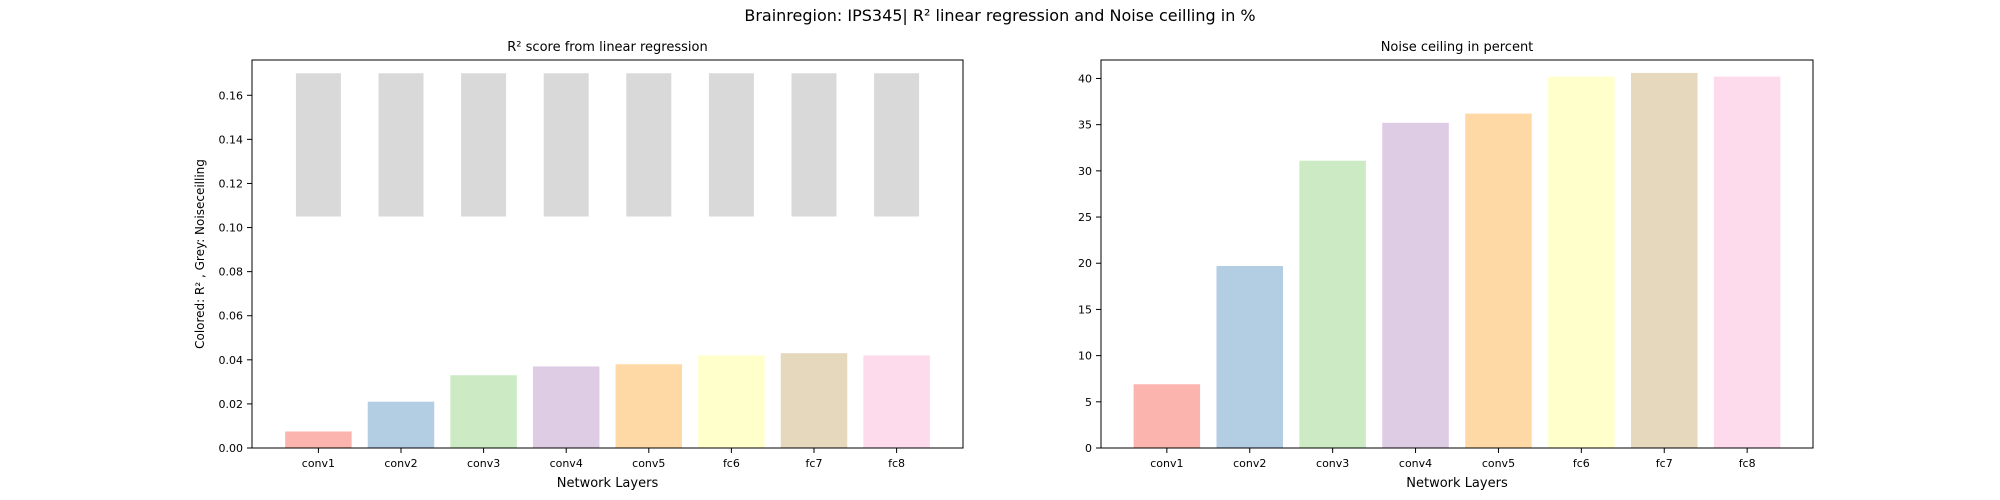 Image resolution: width=2000 pixels, height=500 pixels. What do you see at coordinates (1085, 356) in the screenshot?
I see `y-tick-label: 10` at bounding box center [1085, 356].